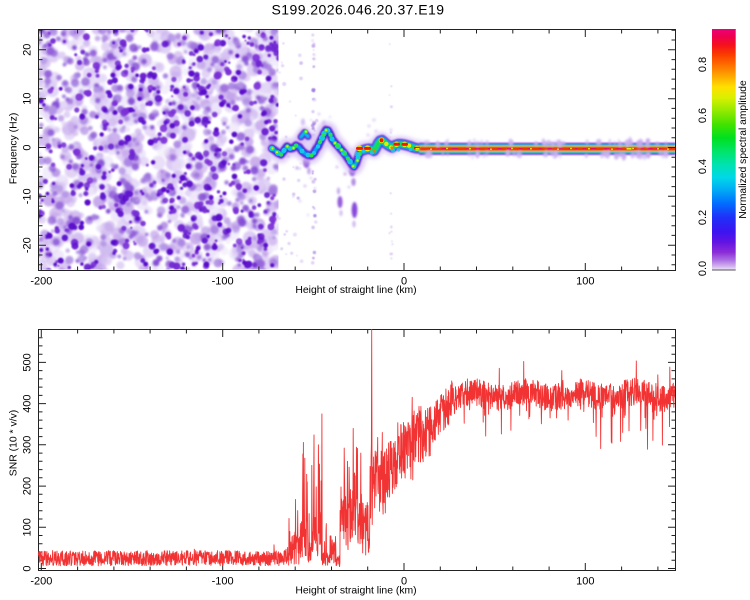  I want to click on svg-text: 0.4, so click(703, 166).